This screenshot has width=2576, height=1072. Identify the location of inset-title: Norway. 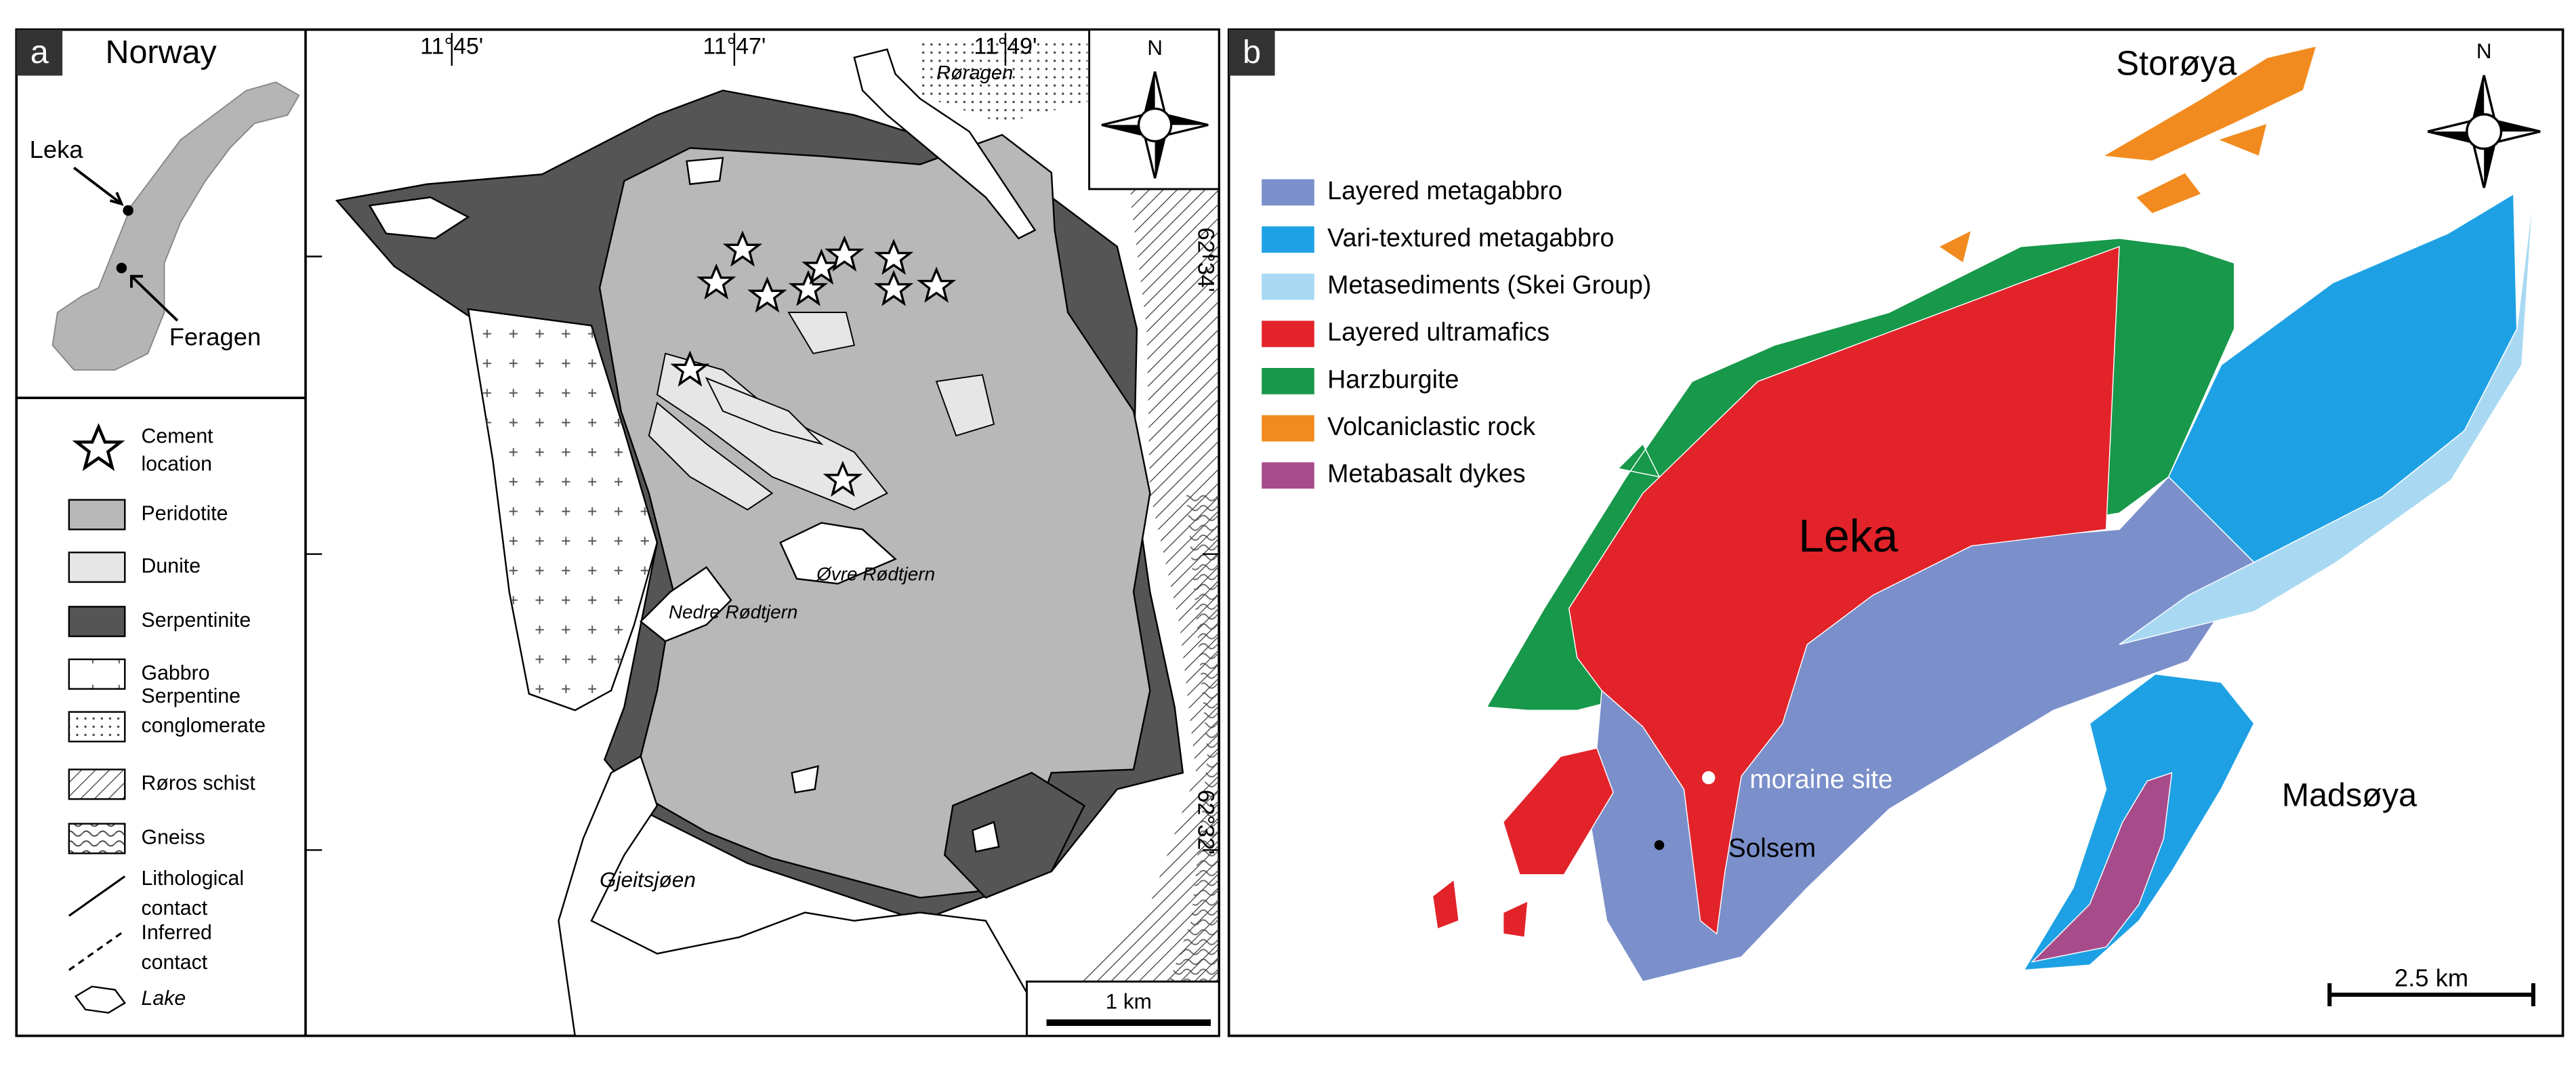
(161, 52).